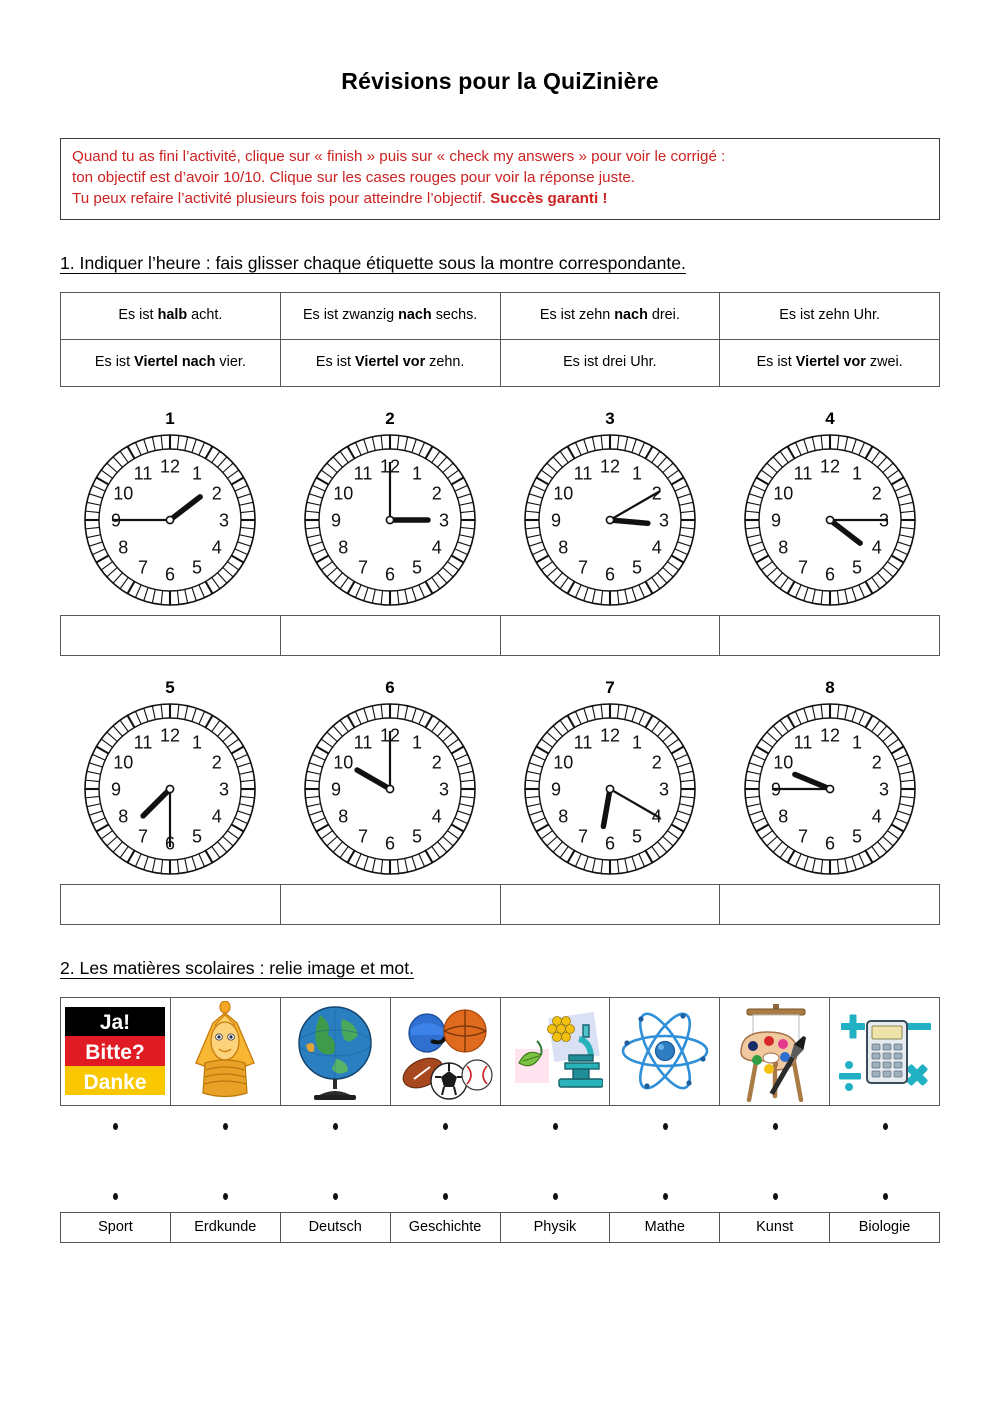 The width and height of the screenshot is (1000, 1413). What do you see at coordinates (829, 362) in the screenshot?
I see `time-label-8: Es ist Viertel vor zwei.` at bounding box center [829, 362].